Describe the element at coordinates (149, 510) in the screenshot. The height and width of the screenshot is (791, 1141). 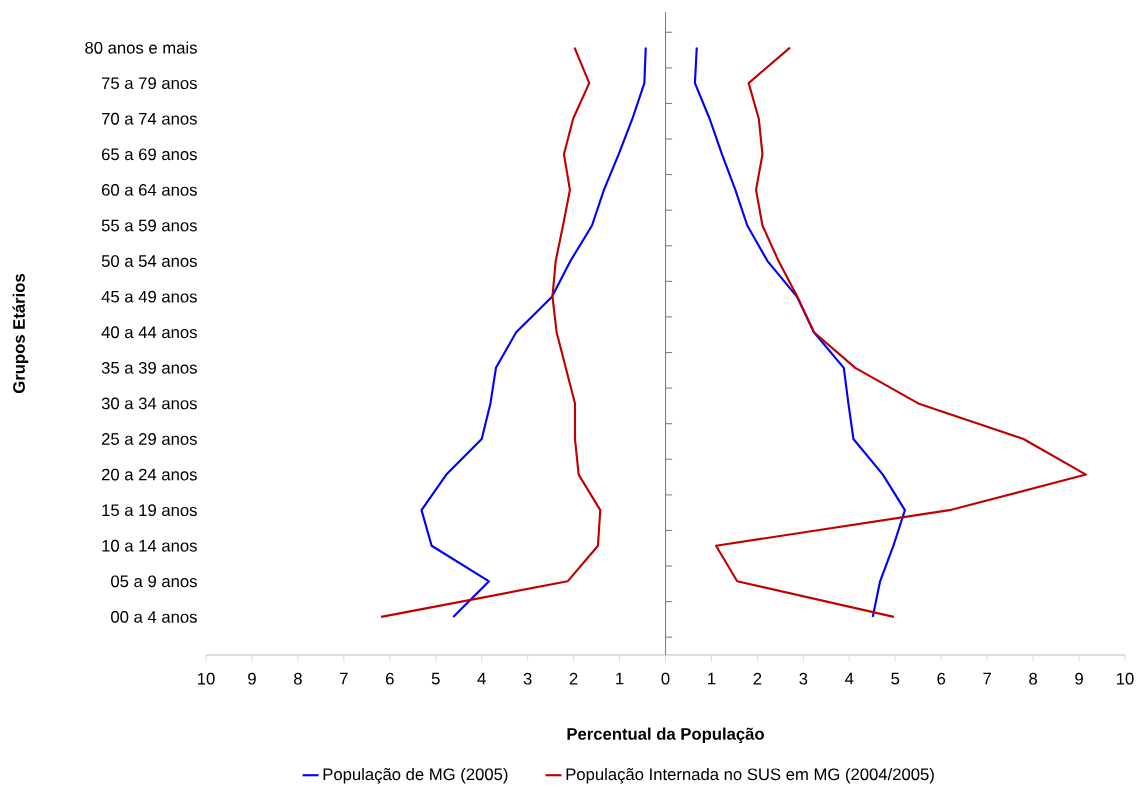
I see `y-tick-label: 15 a 19 anos` at that location.